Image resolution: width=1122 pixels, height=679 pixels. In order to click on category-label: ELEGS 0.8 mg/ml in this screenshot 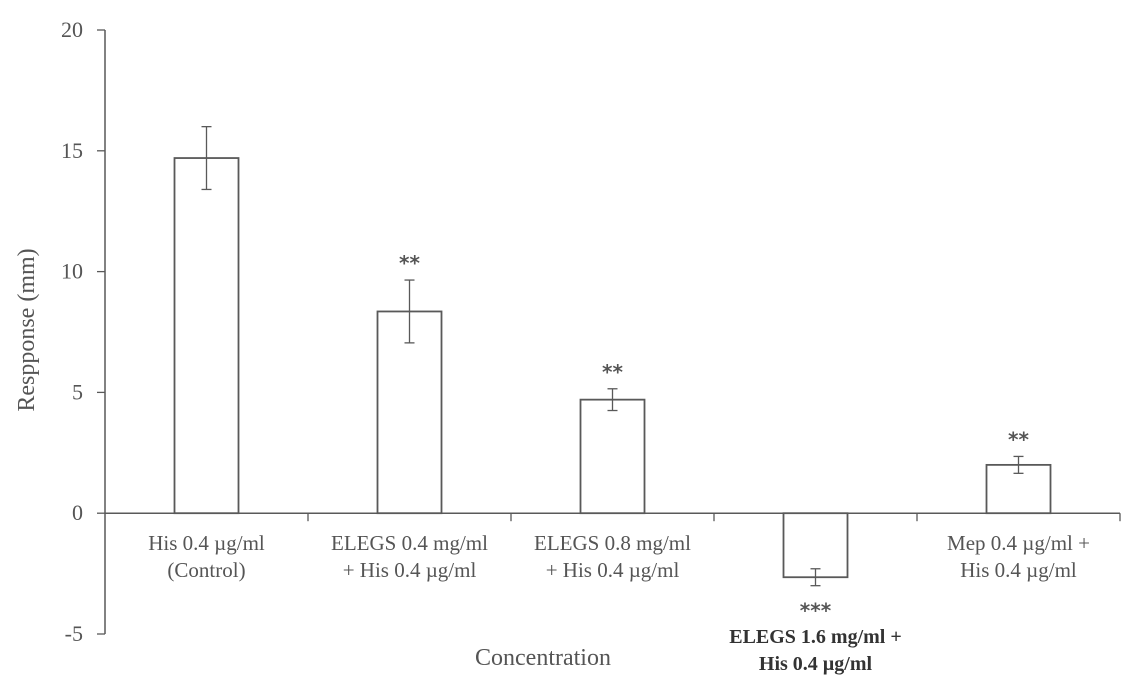, I will do `click(612, 543)`.